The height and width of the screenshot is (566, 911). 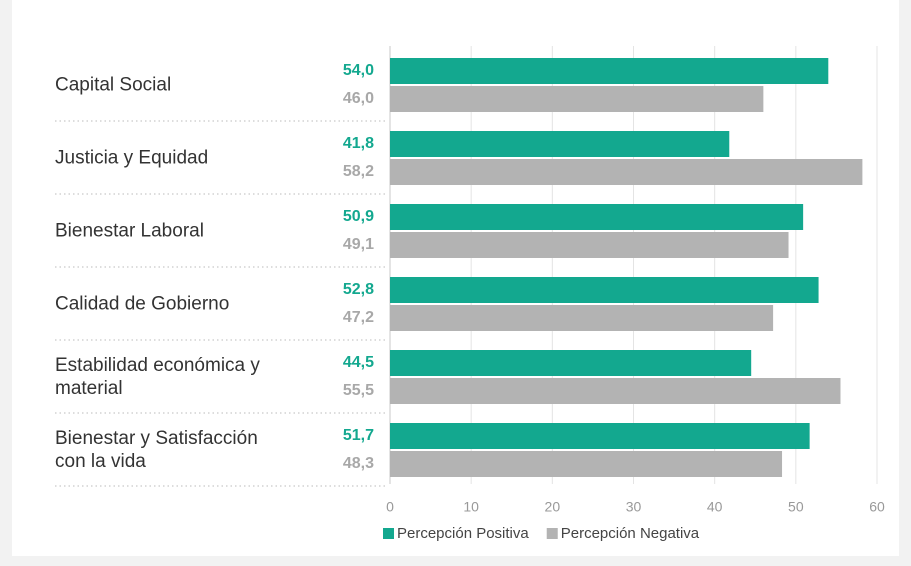 What do you see at coordinates (358, 463) in the screenshot?
I see `value-label: 48,3` at bounding box center [358, 463].